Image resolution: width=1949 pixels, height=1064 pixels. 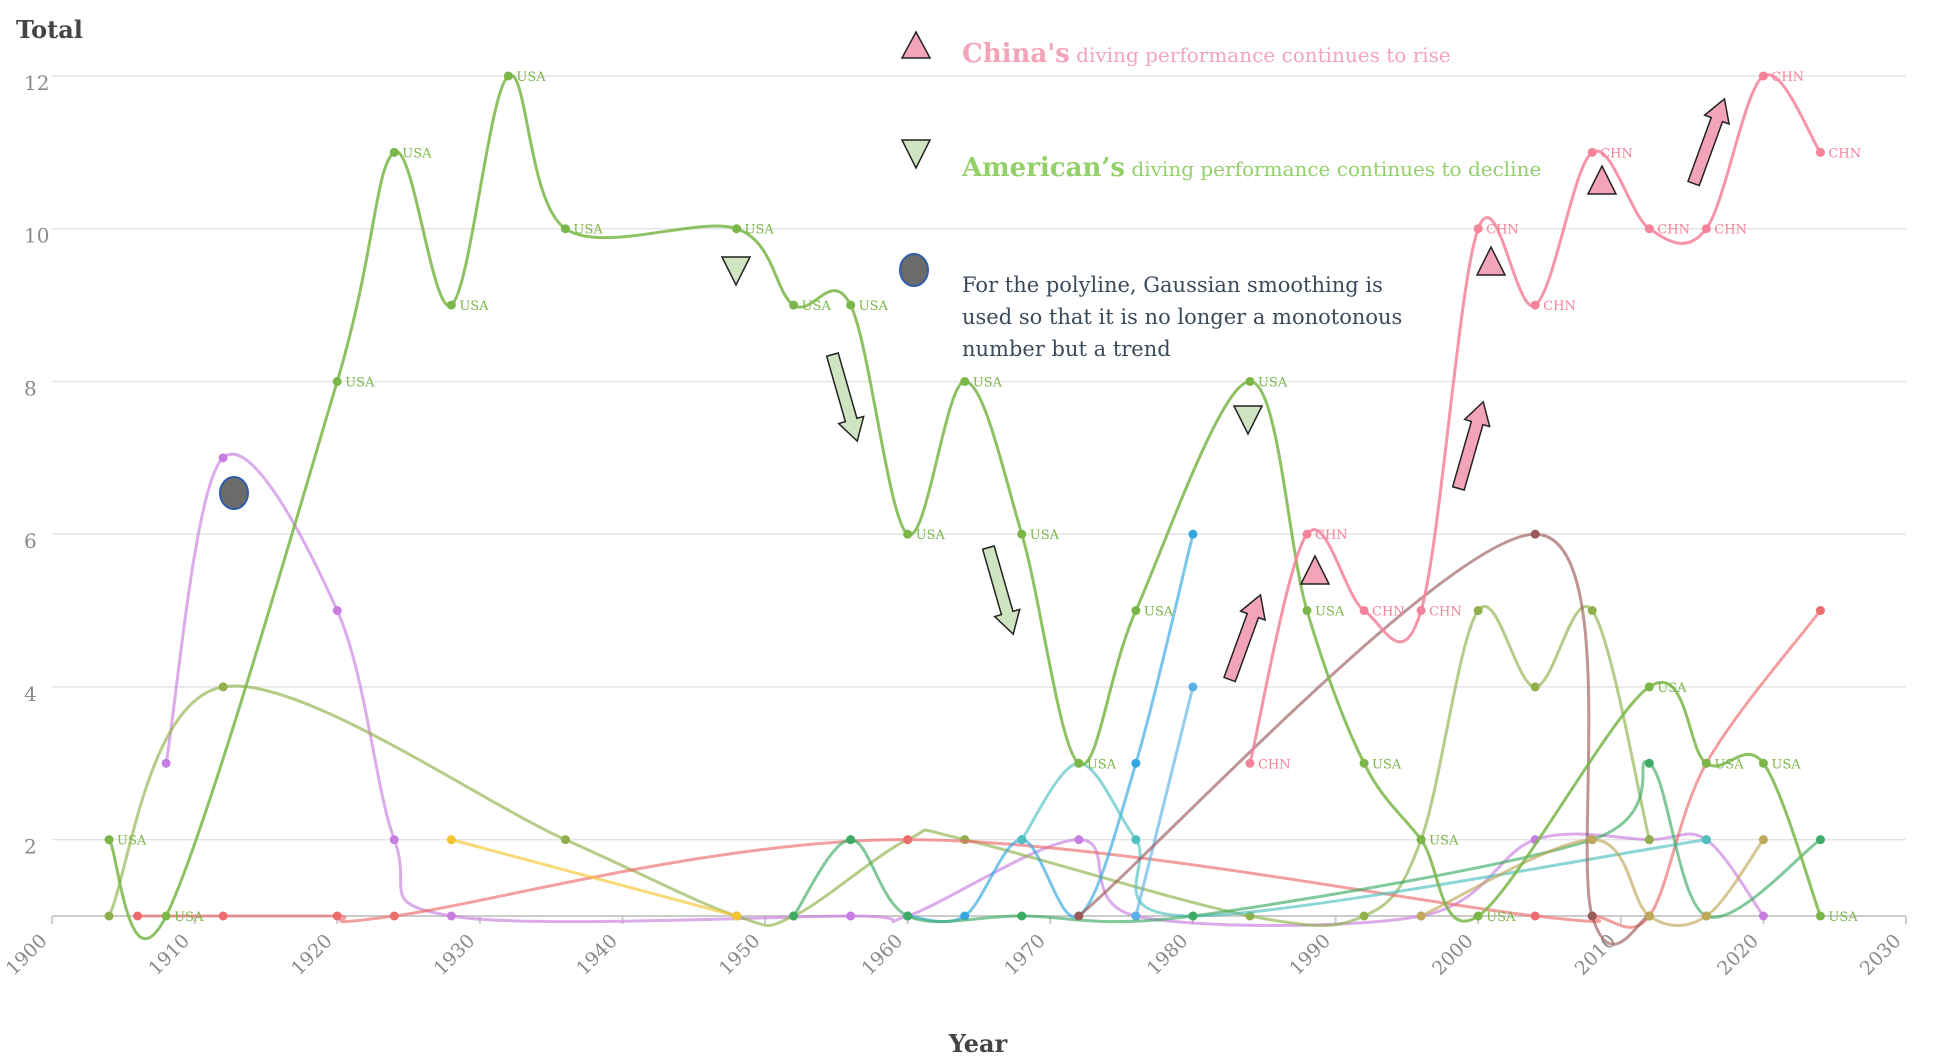 I want to click on y-tick-label: 2, so click(x=30, y=847).